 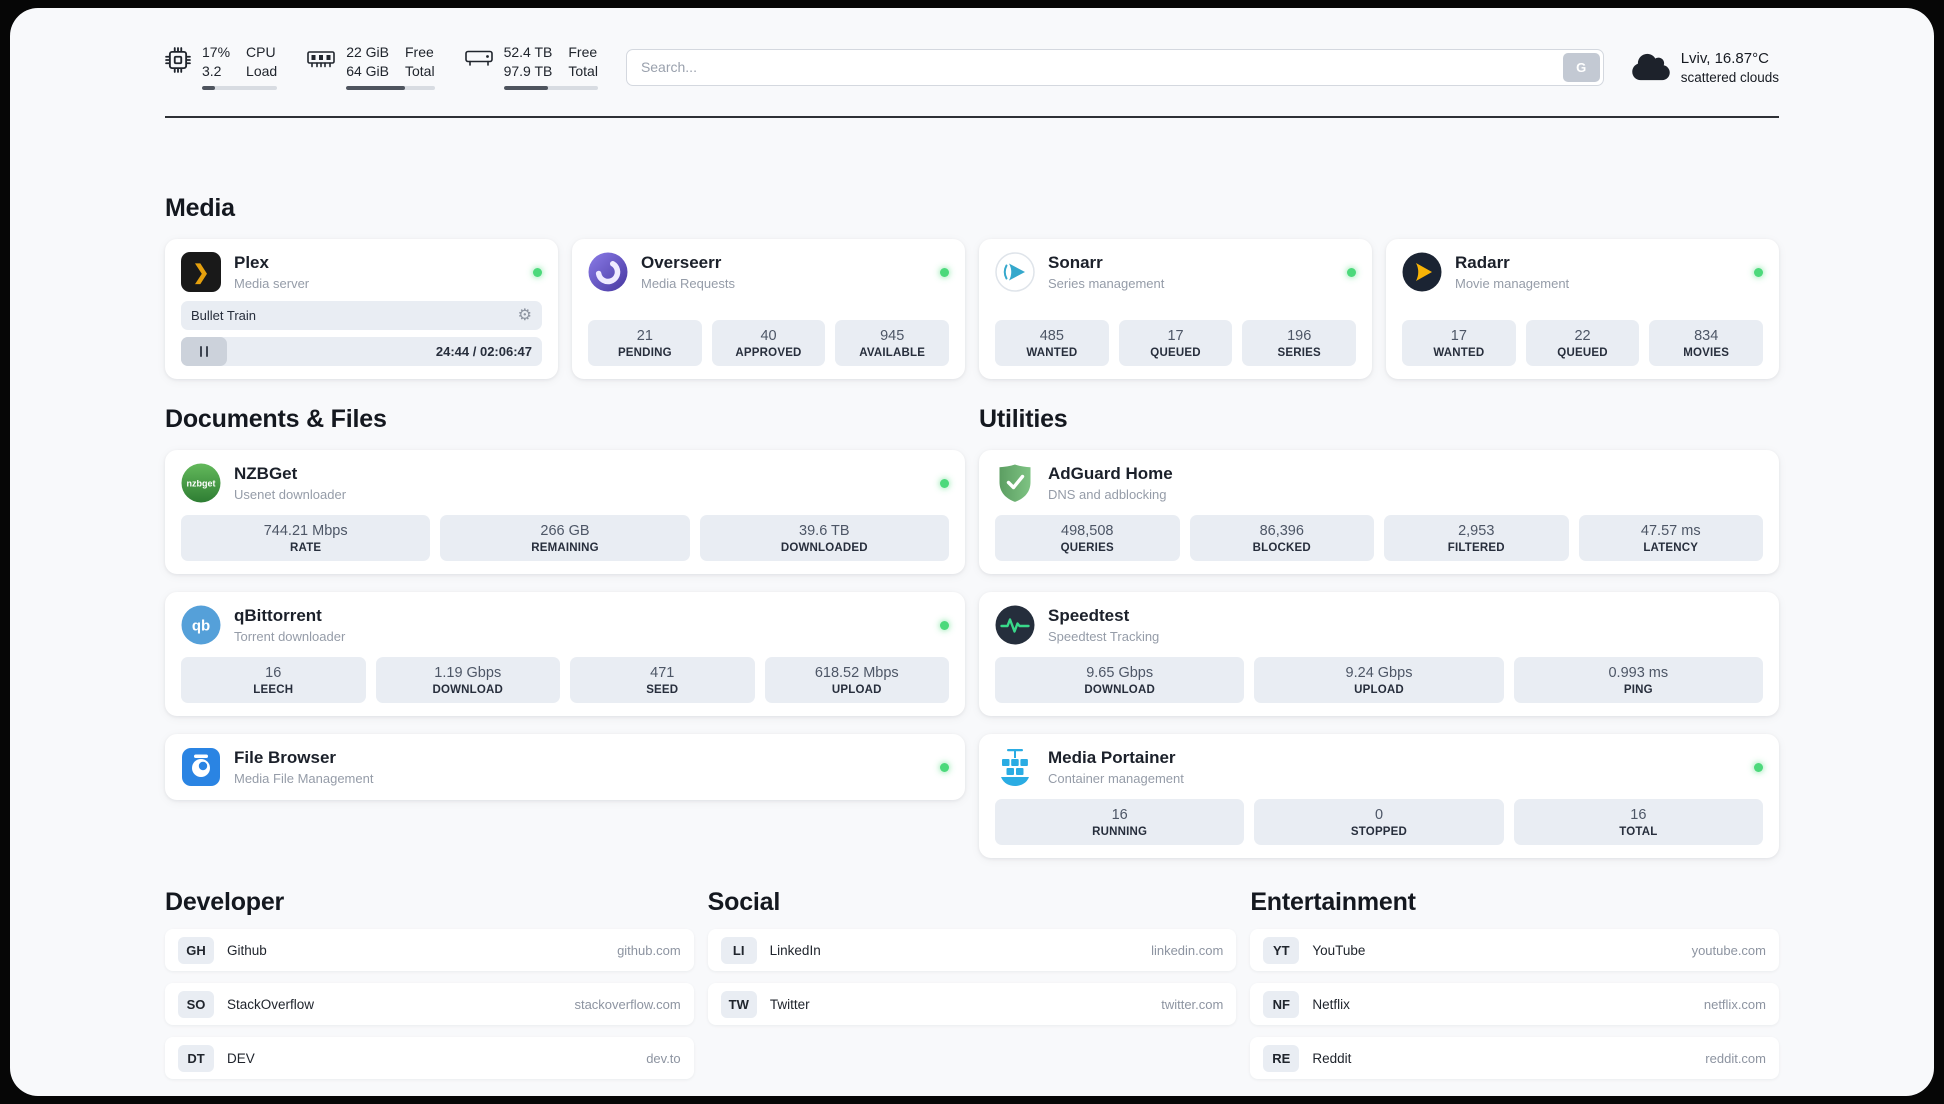 I want to click on app-card-plex: ❯ Plex Media server Bullet Train ⚙, so click(x=361, y=309).